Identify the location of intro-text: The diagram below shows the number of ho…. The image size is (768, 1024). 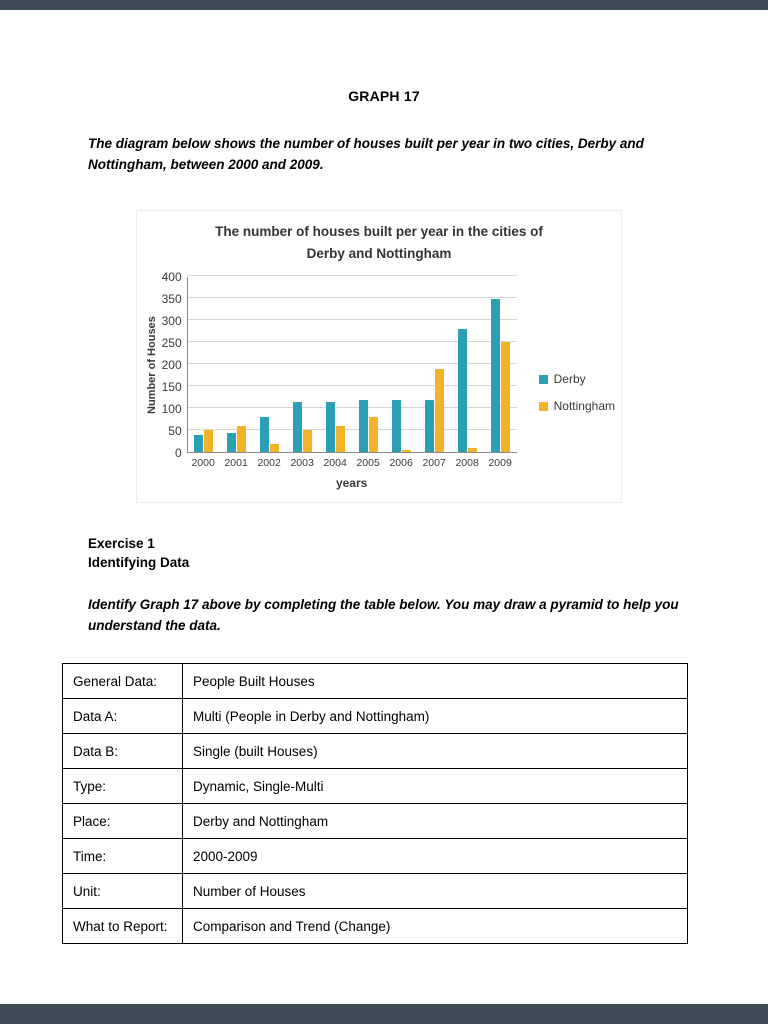
(366, 154).